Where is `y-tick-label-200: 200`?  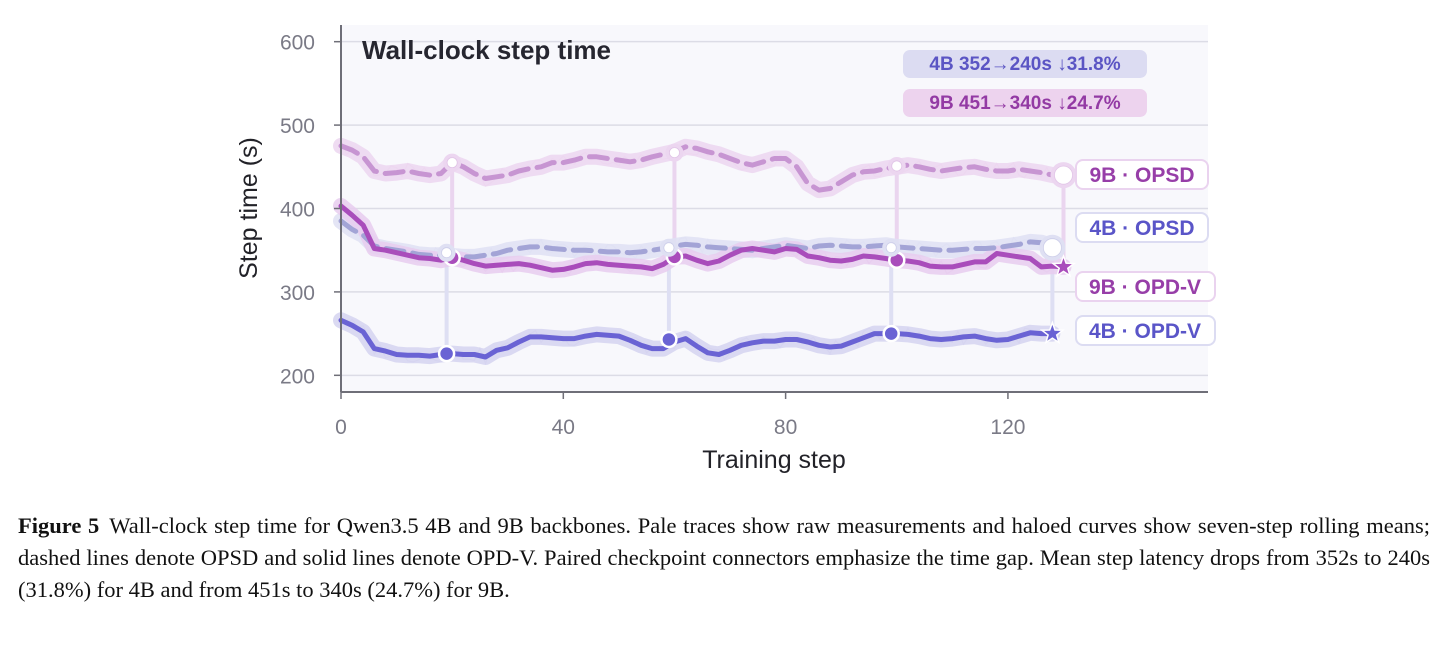
y-tick-label-200: 200 is located at coordinates (297, 376).